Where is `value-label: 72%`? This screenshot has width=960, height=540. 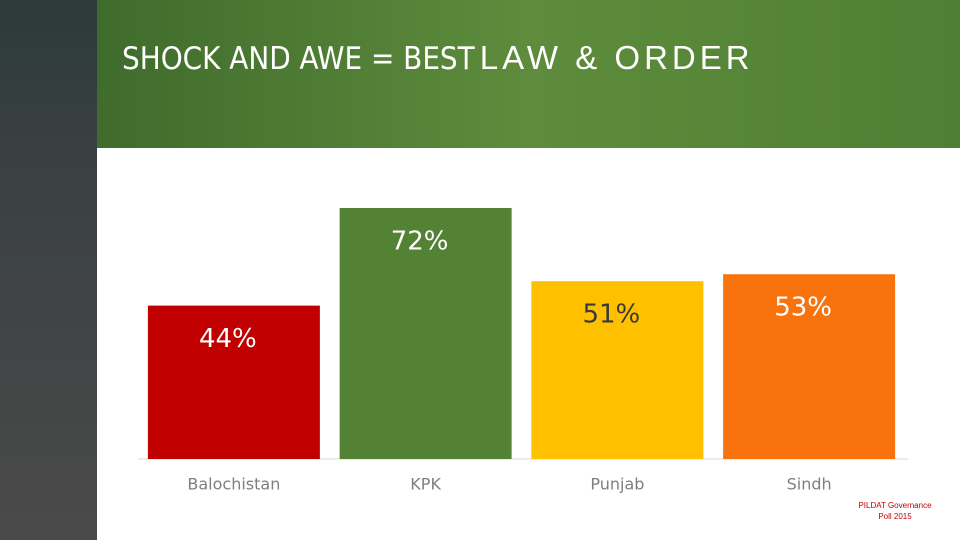 value-label: 72% is located at coordinates (420, 242).